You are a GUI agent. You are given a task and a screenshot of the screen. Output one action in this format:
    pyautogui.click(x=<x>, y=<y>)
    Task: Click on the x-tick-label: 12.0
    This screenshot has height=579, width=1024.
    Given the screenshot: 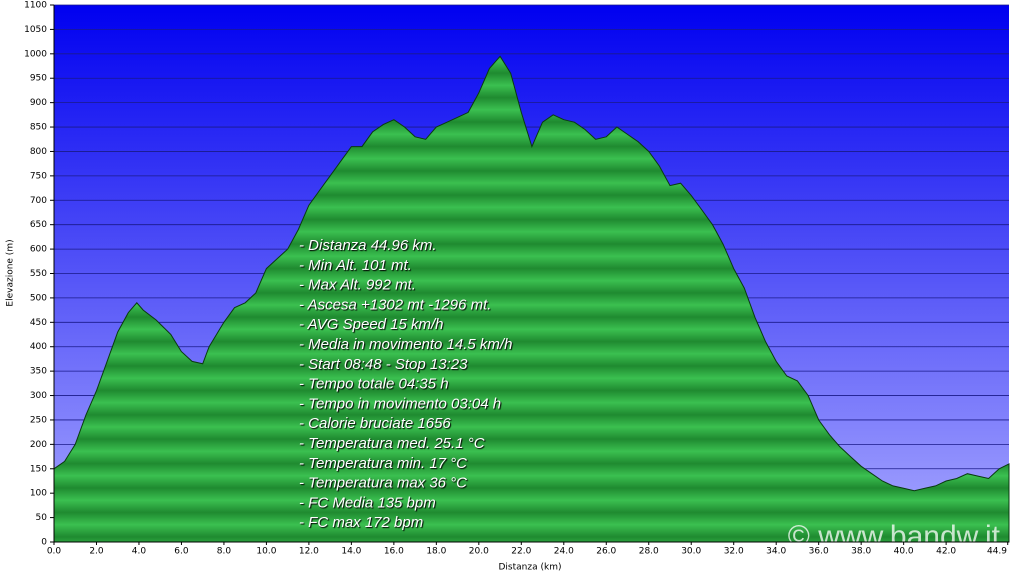 What is the action you would take?
    pyautogui.click(x=309, y=552)
    